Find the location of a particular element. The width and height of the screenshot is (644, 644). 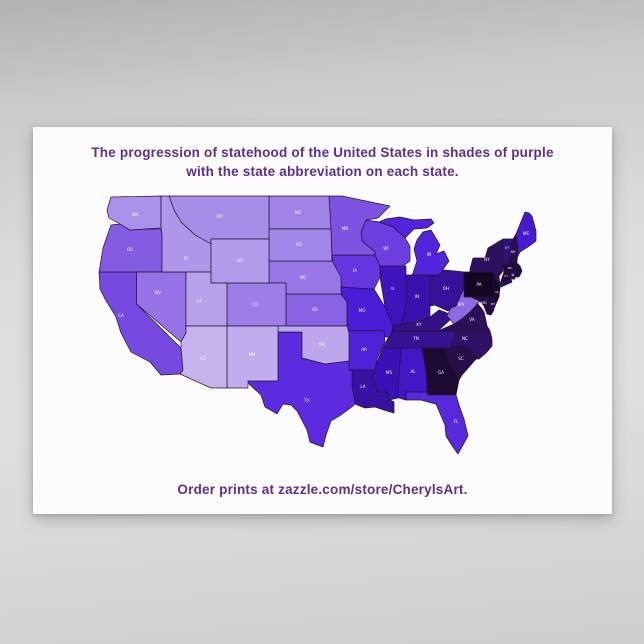

state-label-md: MD is located at coordinates (484, 303).